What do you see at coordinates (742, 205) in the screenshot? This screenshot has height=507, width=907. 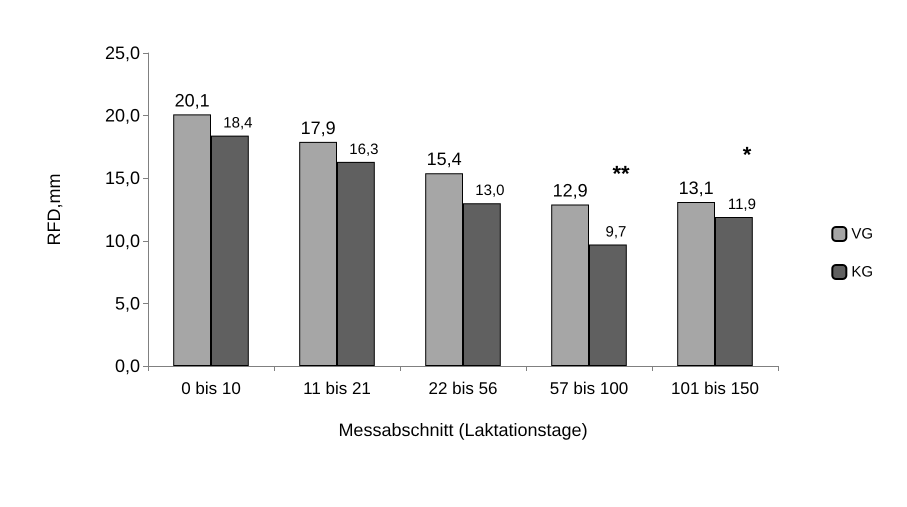 I see `data-label: 11,9` at bounding box center [742, 205].